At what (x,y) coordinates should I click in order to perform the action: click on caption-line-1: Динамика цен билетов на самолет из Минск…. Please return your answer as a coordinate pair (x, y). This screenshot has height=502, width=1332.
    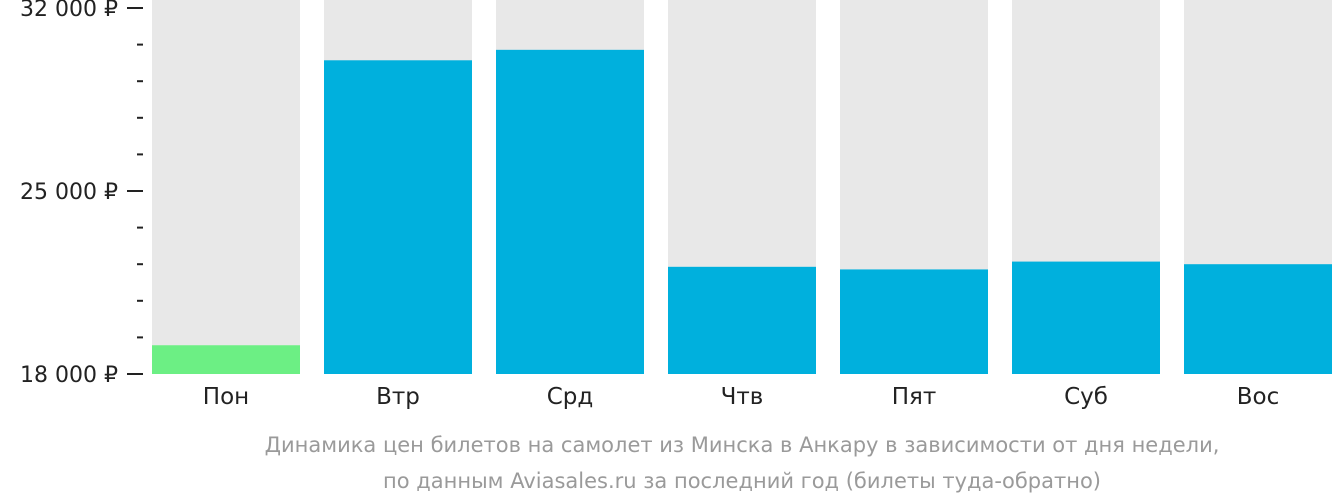
    Looking at the image, I should click on (742, 445).